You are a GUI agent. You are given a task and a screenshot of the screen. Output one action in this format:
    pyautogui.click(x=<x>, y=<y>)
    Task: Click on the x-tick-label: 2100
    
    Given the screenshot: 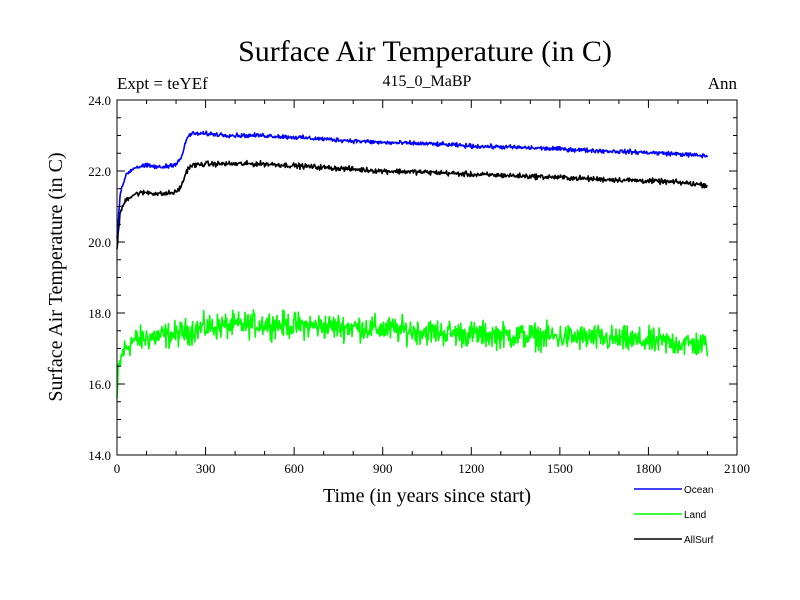 What is the action you would take?
    pyautogui.click(x=737, y=468)
    